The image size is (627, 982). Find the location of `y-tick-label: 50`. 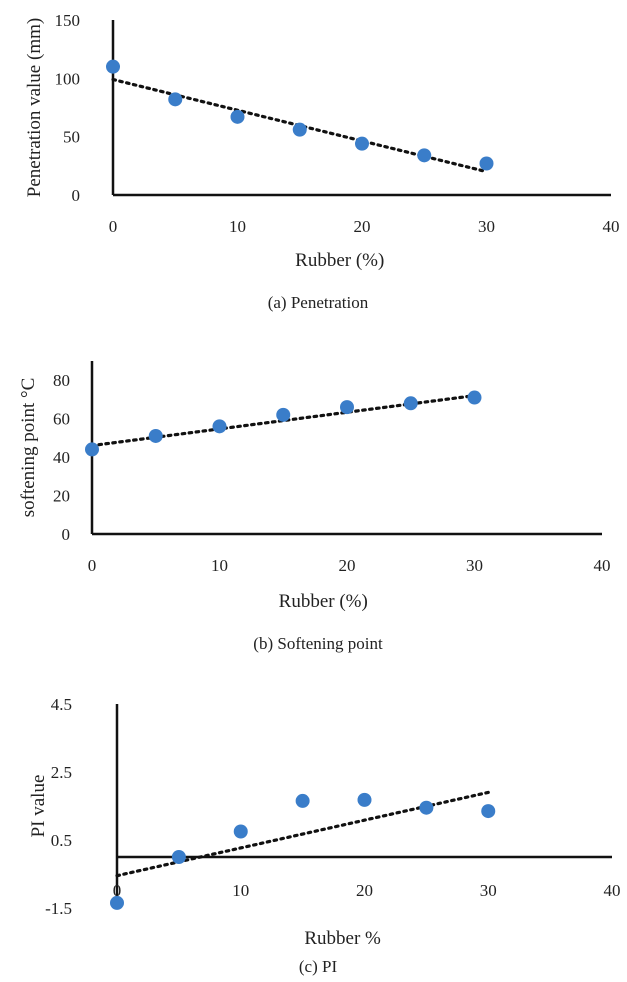

y-tick-label: 50 is located at coordinates (71, 137).